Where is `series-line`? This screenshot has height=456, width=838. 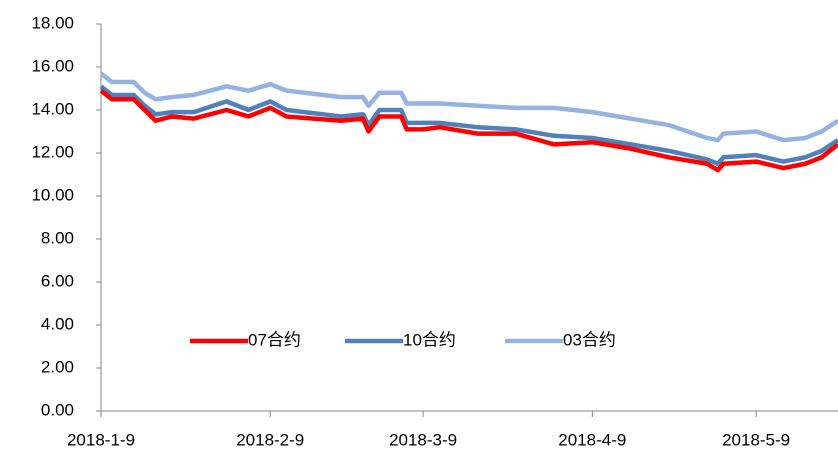 series-line is located at coordinates (468, 107).